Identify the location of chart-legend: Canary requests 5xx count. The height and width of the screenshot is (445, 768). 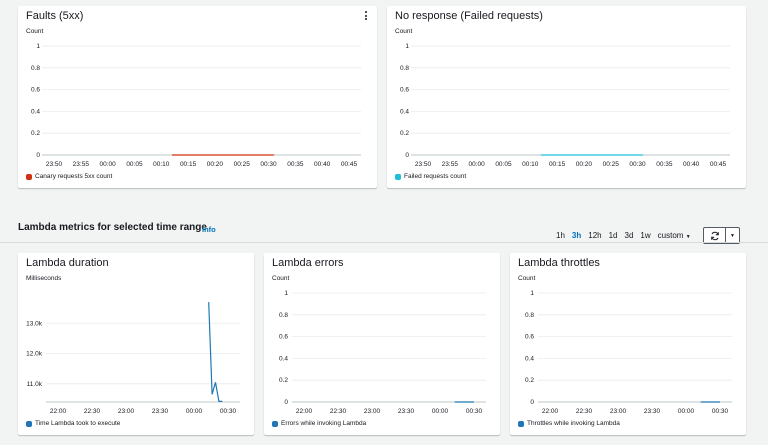
(69, 176).